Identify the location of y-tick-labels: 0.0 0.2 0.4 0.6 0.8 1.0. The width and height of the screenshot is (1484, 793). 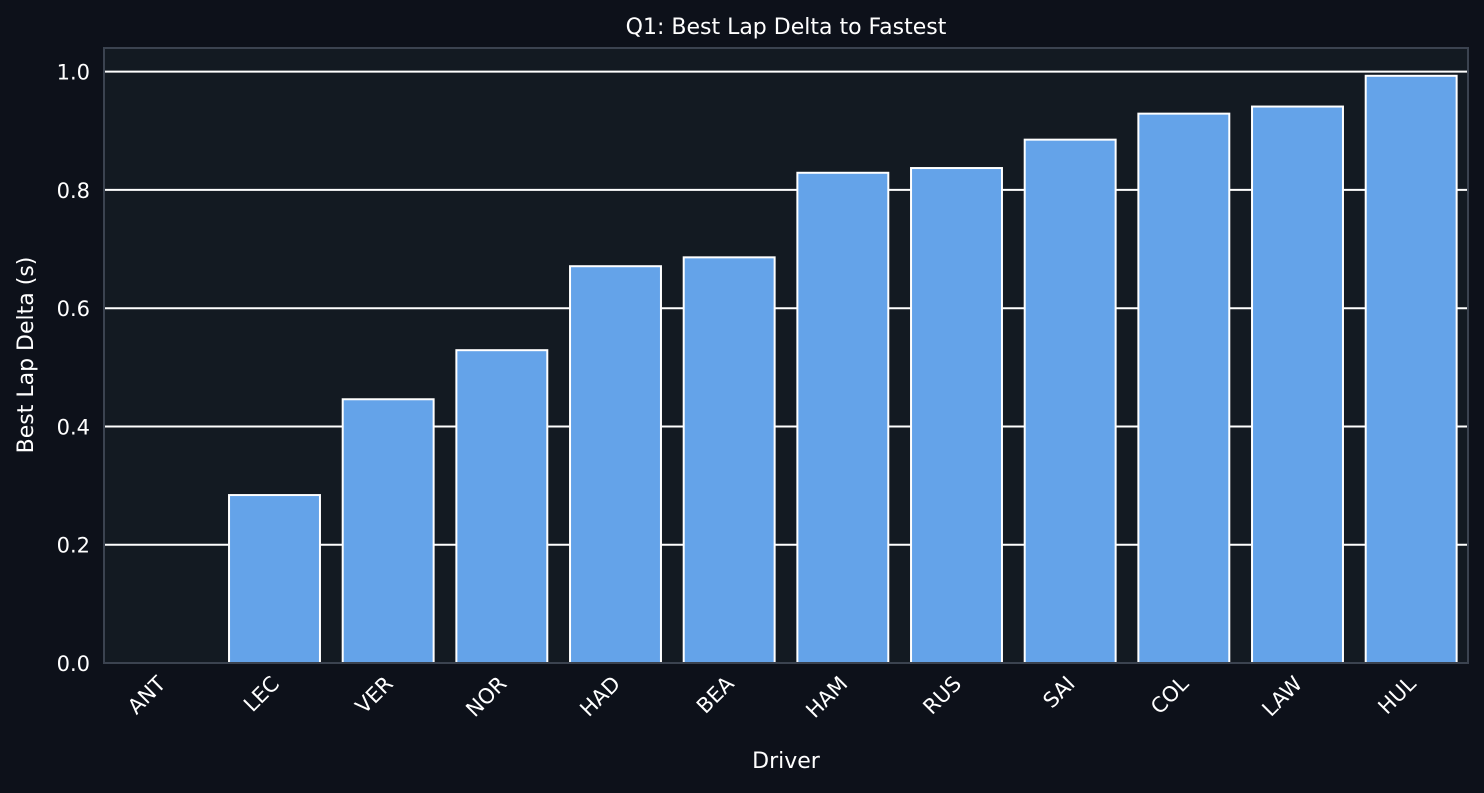
(73, 368).